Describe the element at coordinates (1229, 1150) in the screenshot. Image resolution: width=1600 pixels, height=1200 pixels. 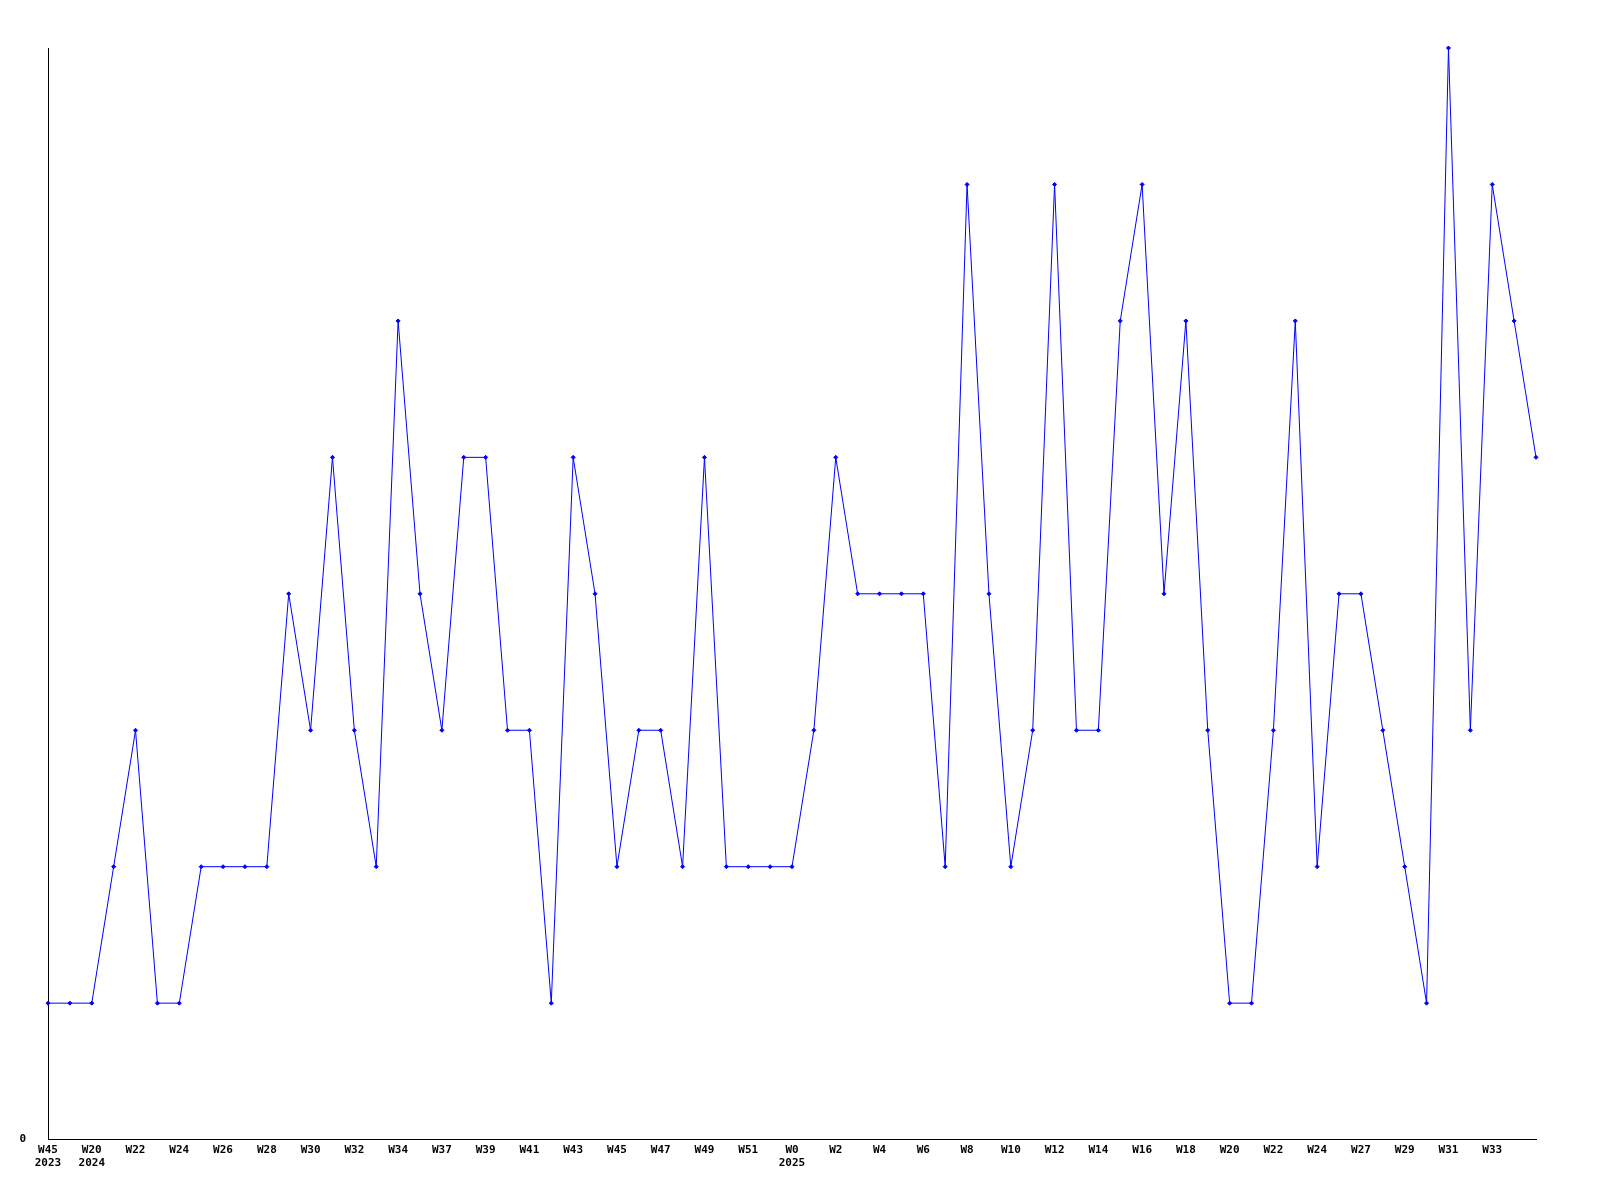
I see `x-tick-label: W20` at that location.